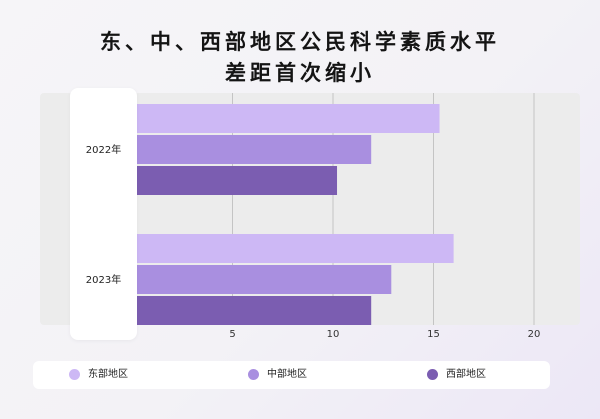 Image resolution: width=600 pixels, height=419 pixels. I want to click on chart-title-line-2: 差距首次缩小, so click(300, 73).